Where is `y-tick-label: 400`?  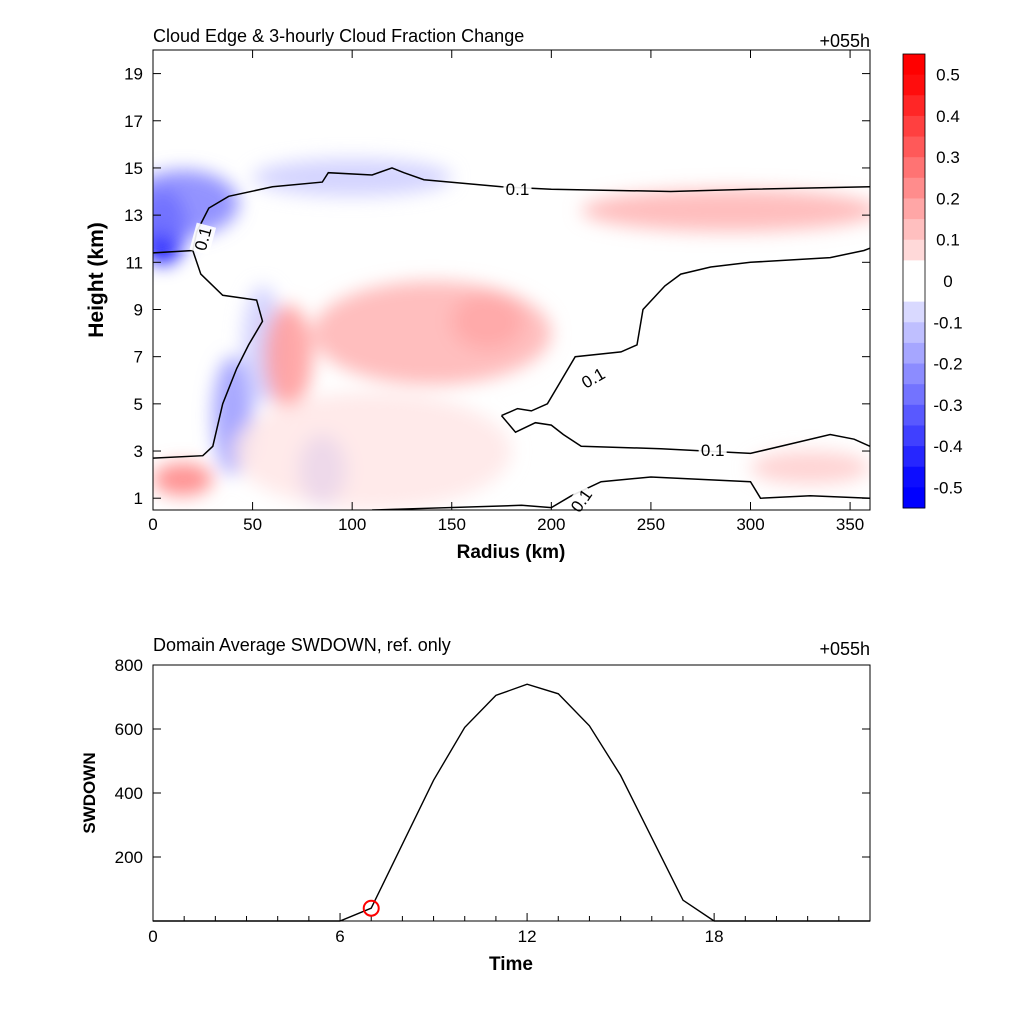
y-tick-label: 400 is located at coordinates (129, 793).